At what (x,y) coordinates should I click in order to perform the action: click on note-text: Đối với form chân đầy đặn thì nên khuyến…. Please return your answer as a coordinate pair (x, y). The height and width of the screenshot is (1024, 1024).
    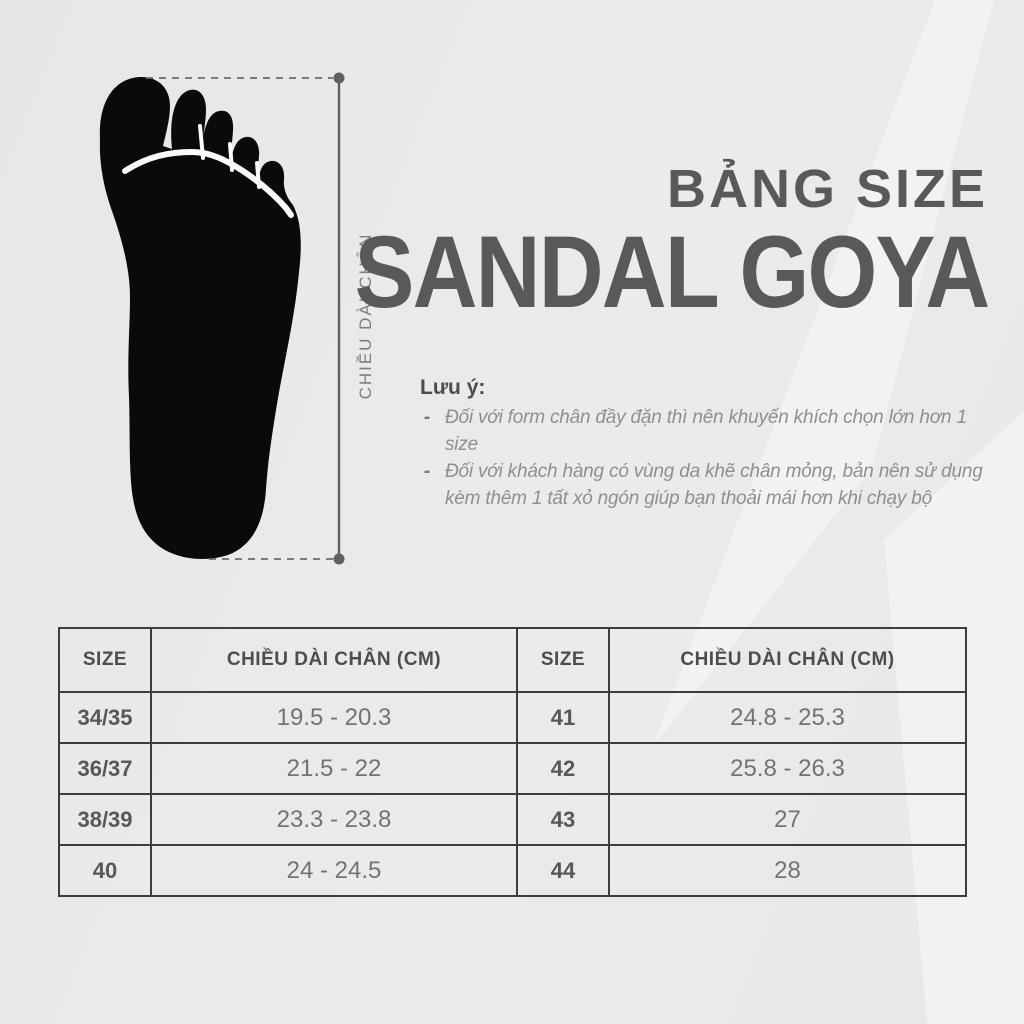
    Looking at the image, I should click on (706, 431).